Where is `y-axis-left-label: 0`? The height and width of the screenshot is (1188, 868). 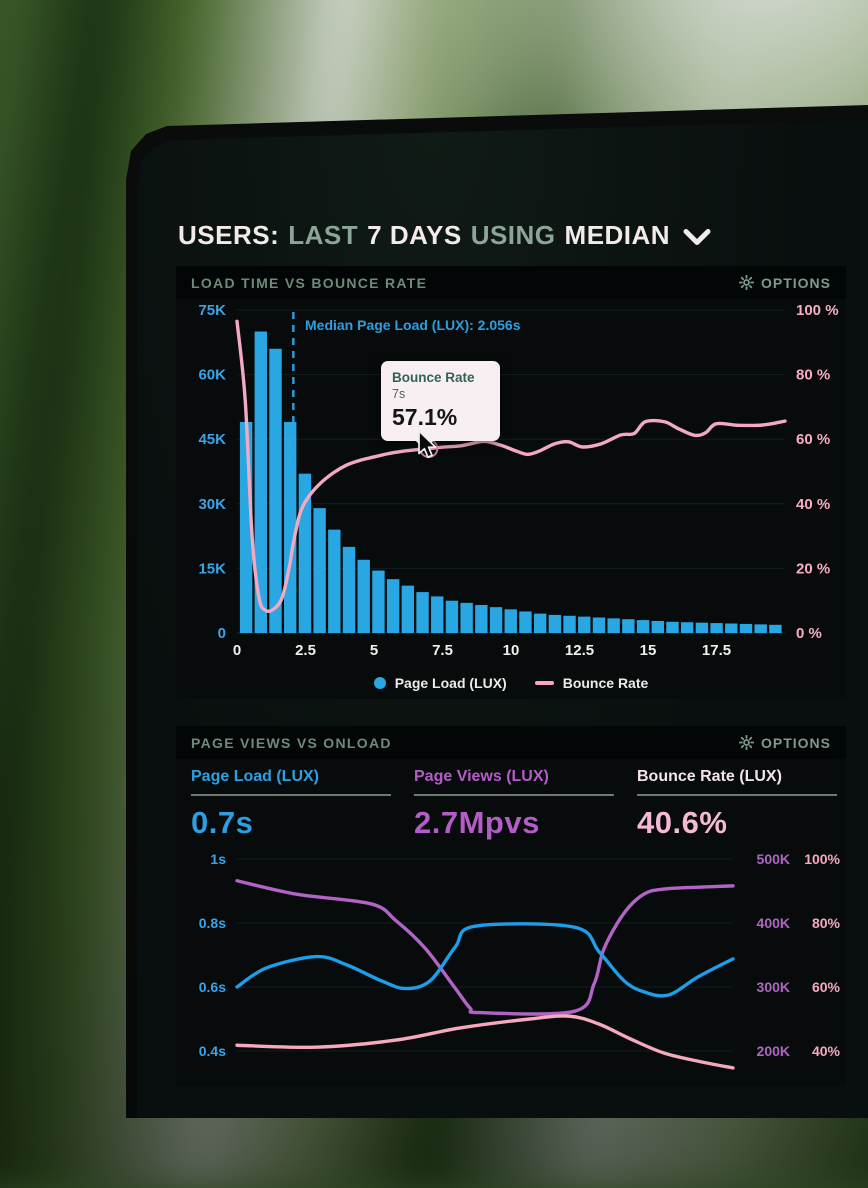
y-axis-left-label: 0 is located at coordinates (222, 633).